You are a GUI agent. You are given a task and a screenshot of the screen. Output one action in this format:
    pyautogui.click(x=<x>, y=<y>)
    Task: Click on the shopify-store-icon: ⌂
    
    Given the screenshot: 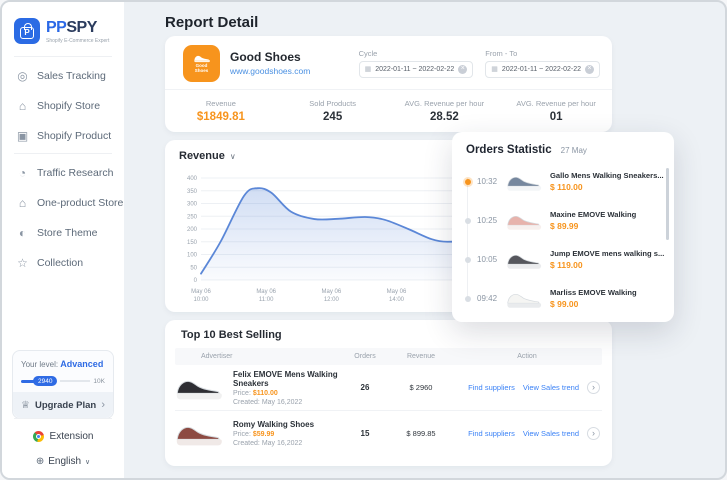 What is the action you would take?
    pyautogui.click(x=22, y=106)
    